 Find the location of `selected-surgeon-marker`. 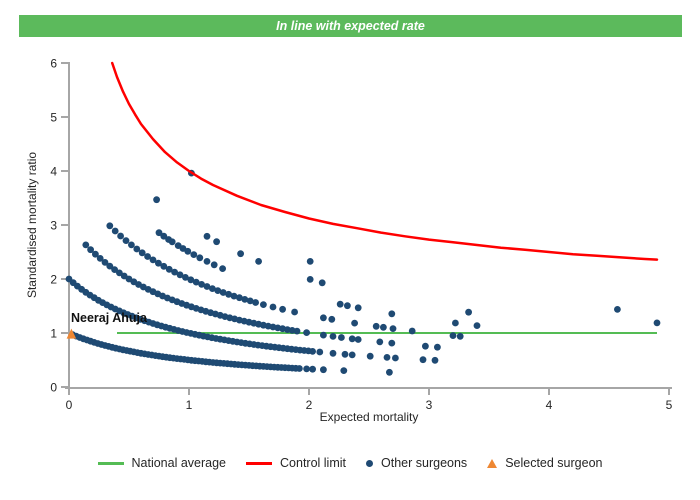

selected-surgeon-marker is located at coordinates (71, 333).